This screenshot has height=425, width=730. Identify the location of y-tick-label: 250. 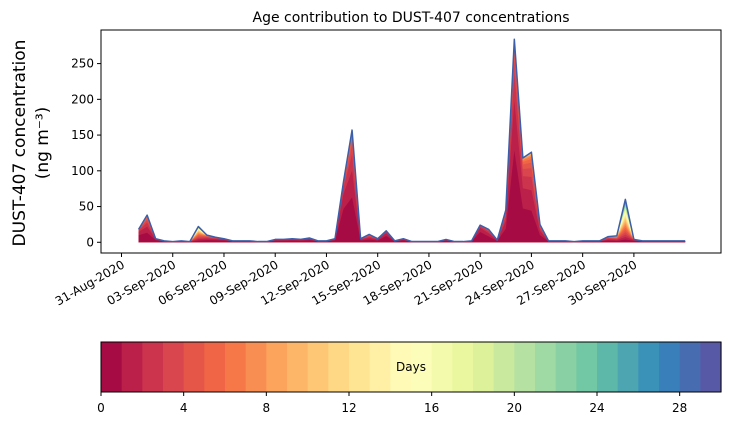
(82, 64).